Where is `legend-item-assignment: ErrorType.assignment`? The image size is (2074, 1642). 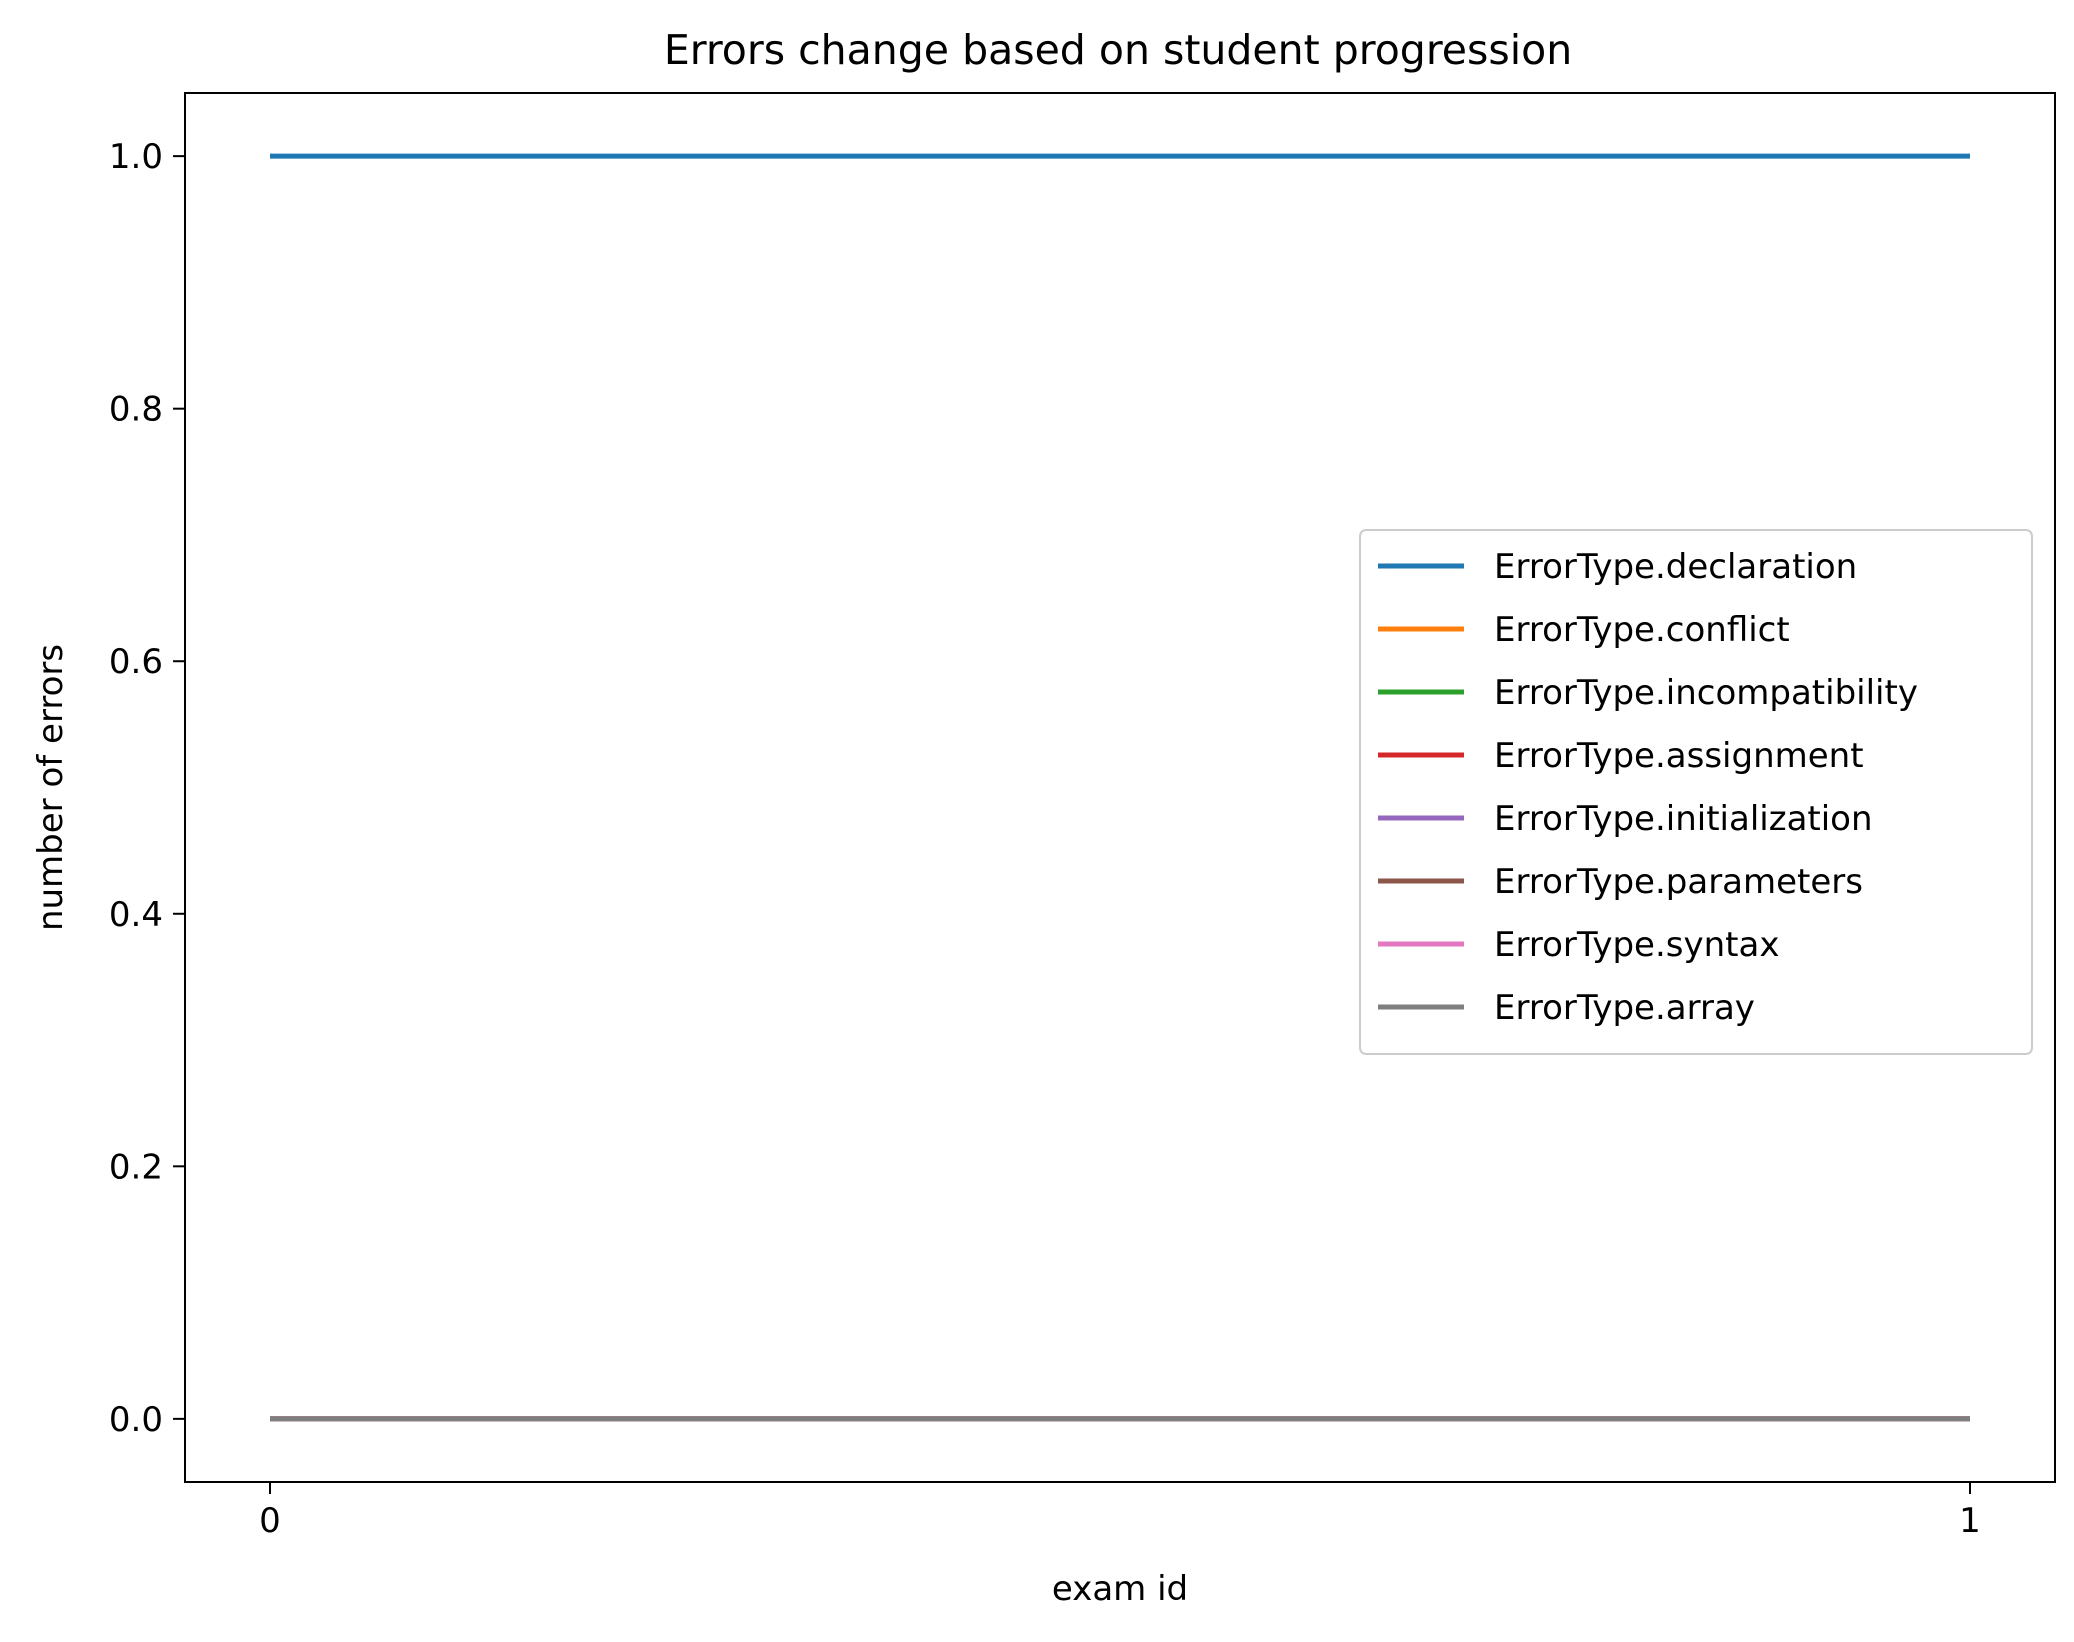
legend-item-assignment: ErrorType.assignment is located at coordinates (1621, 756).